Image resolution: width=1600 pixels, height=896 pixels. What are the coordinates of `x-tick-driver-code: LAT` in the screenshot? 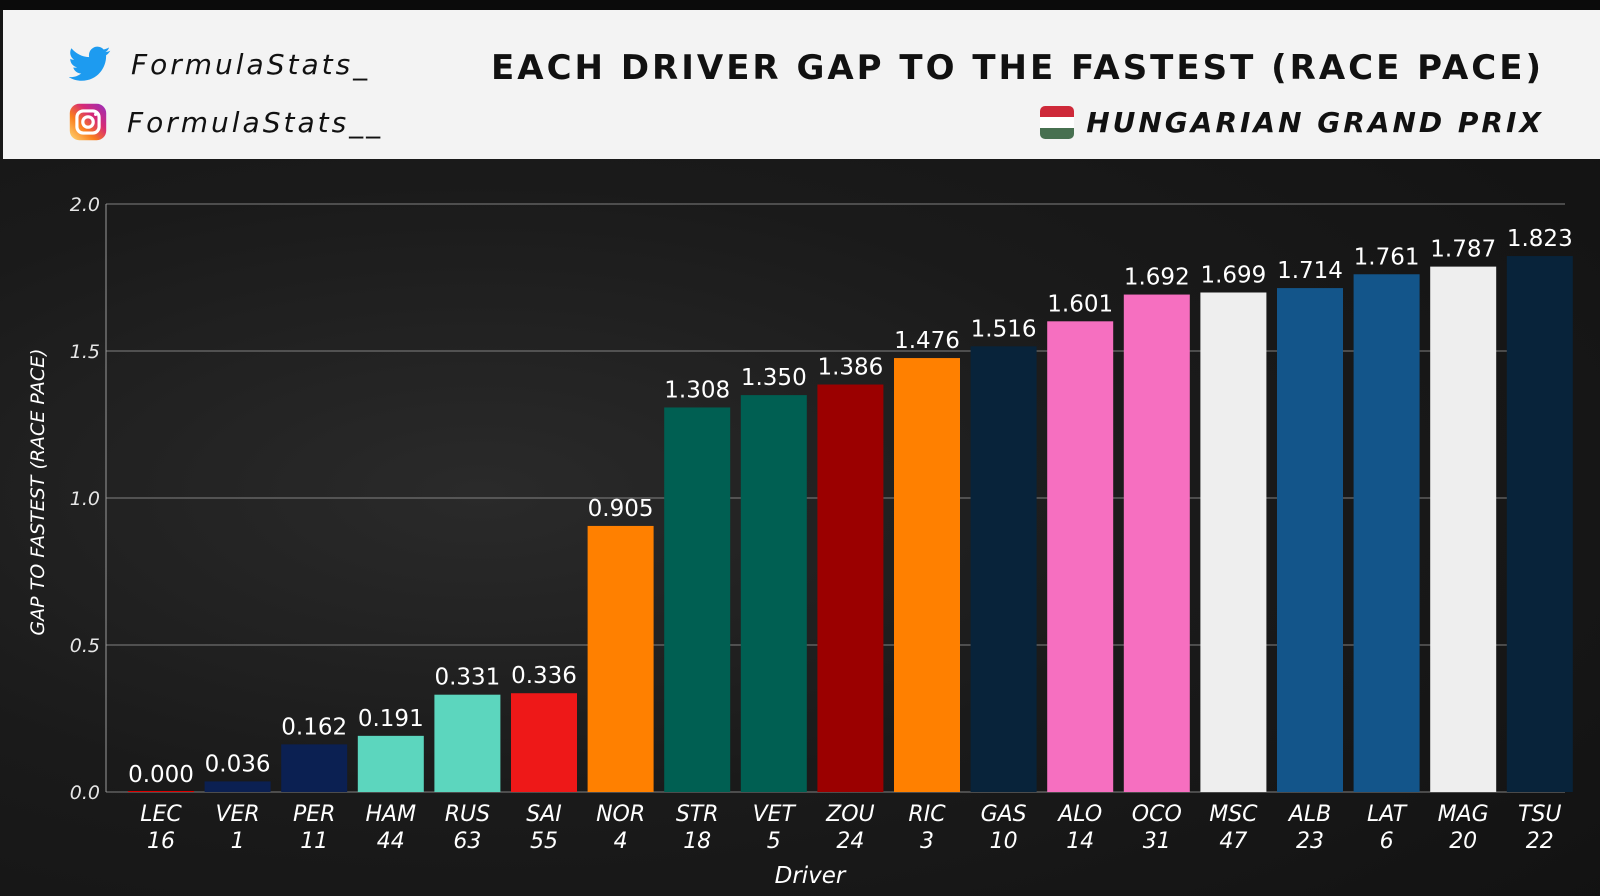 It's located at (1387, 814).